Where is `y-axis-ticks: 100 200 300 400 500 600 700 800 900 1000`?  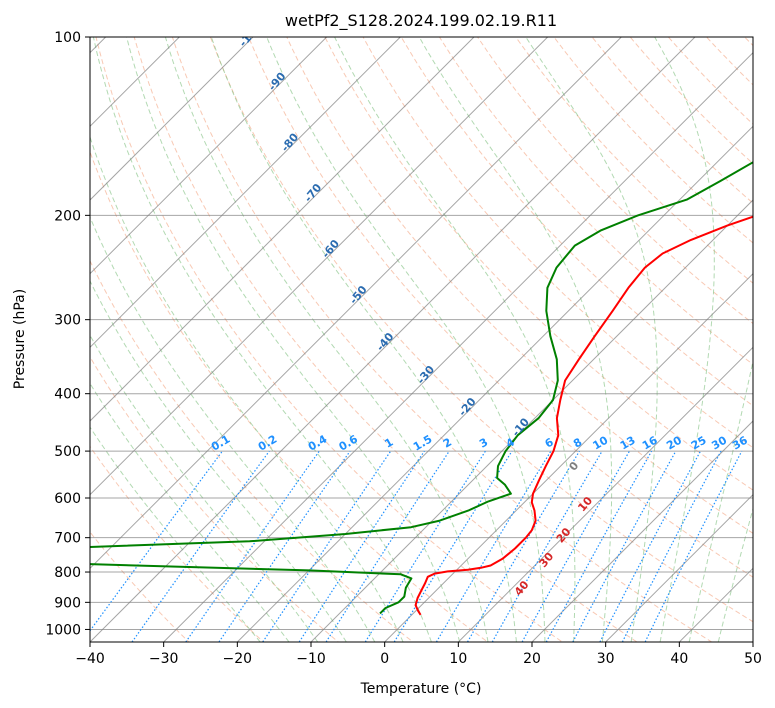
y-axis-ticks: 100 200 300 400 500 600 700 800 900 1000 is located at coordinates (67, 334).